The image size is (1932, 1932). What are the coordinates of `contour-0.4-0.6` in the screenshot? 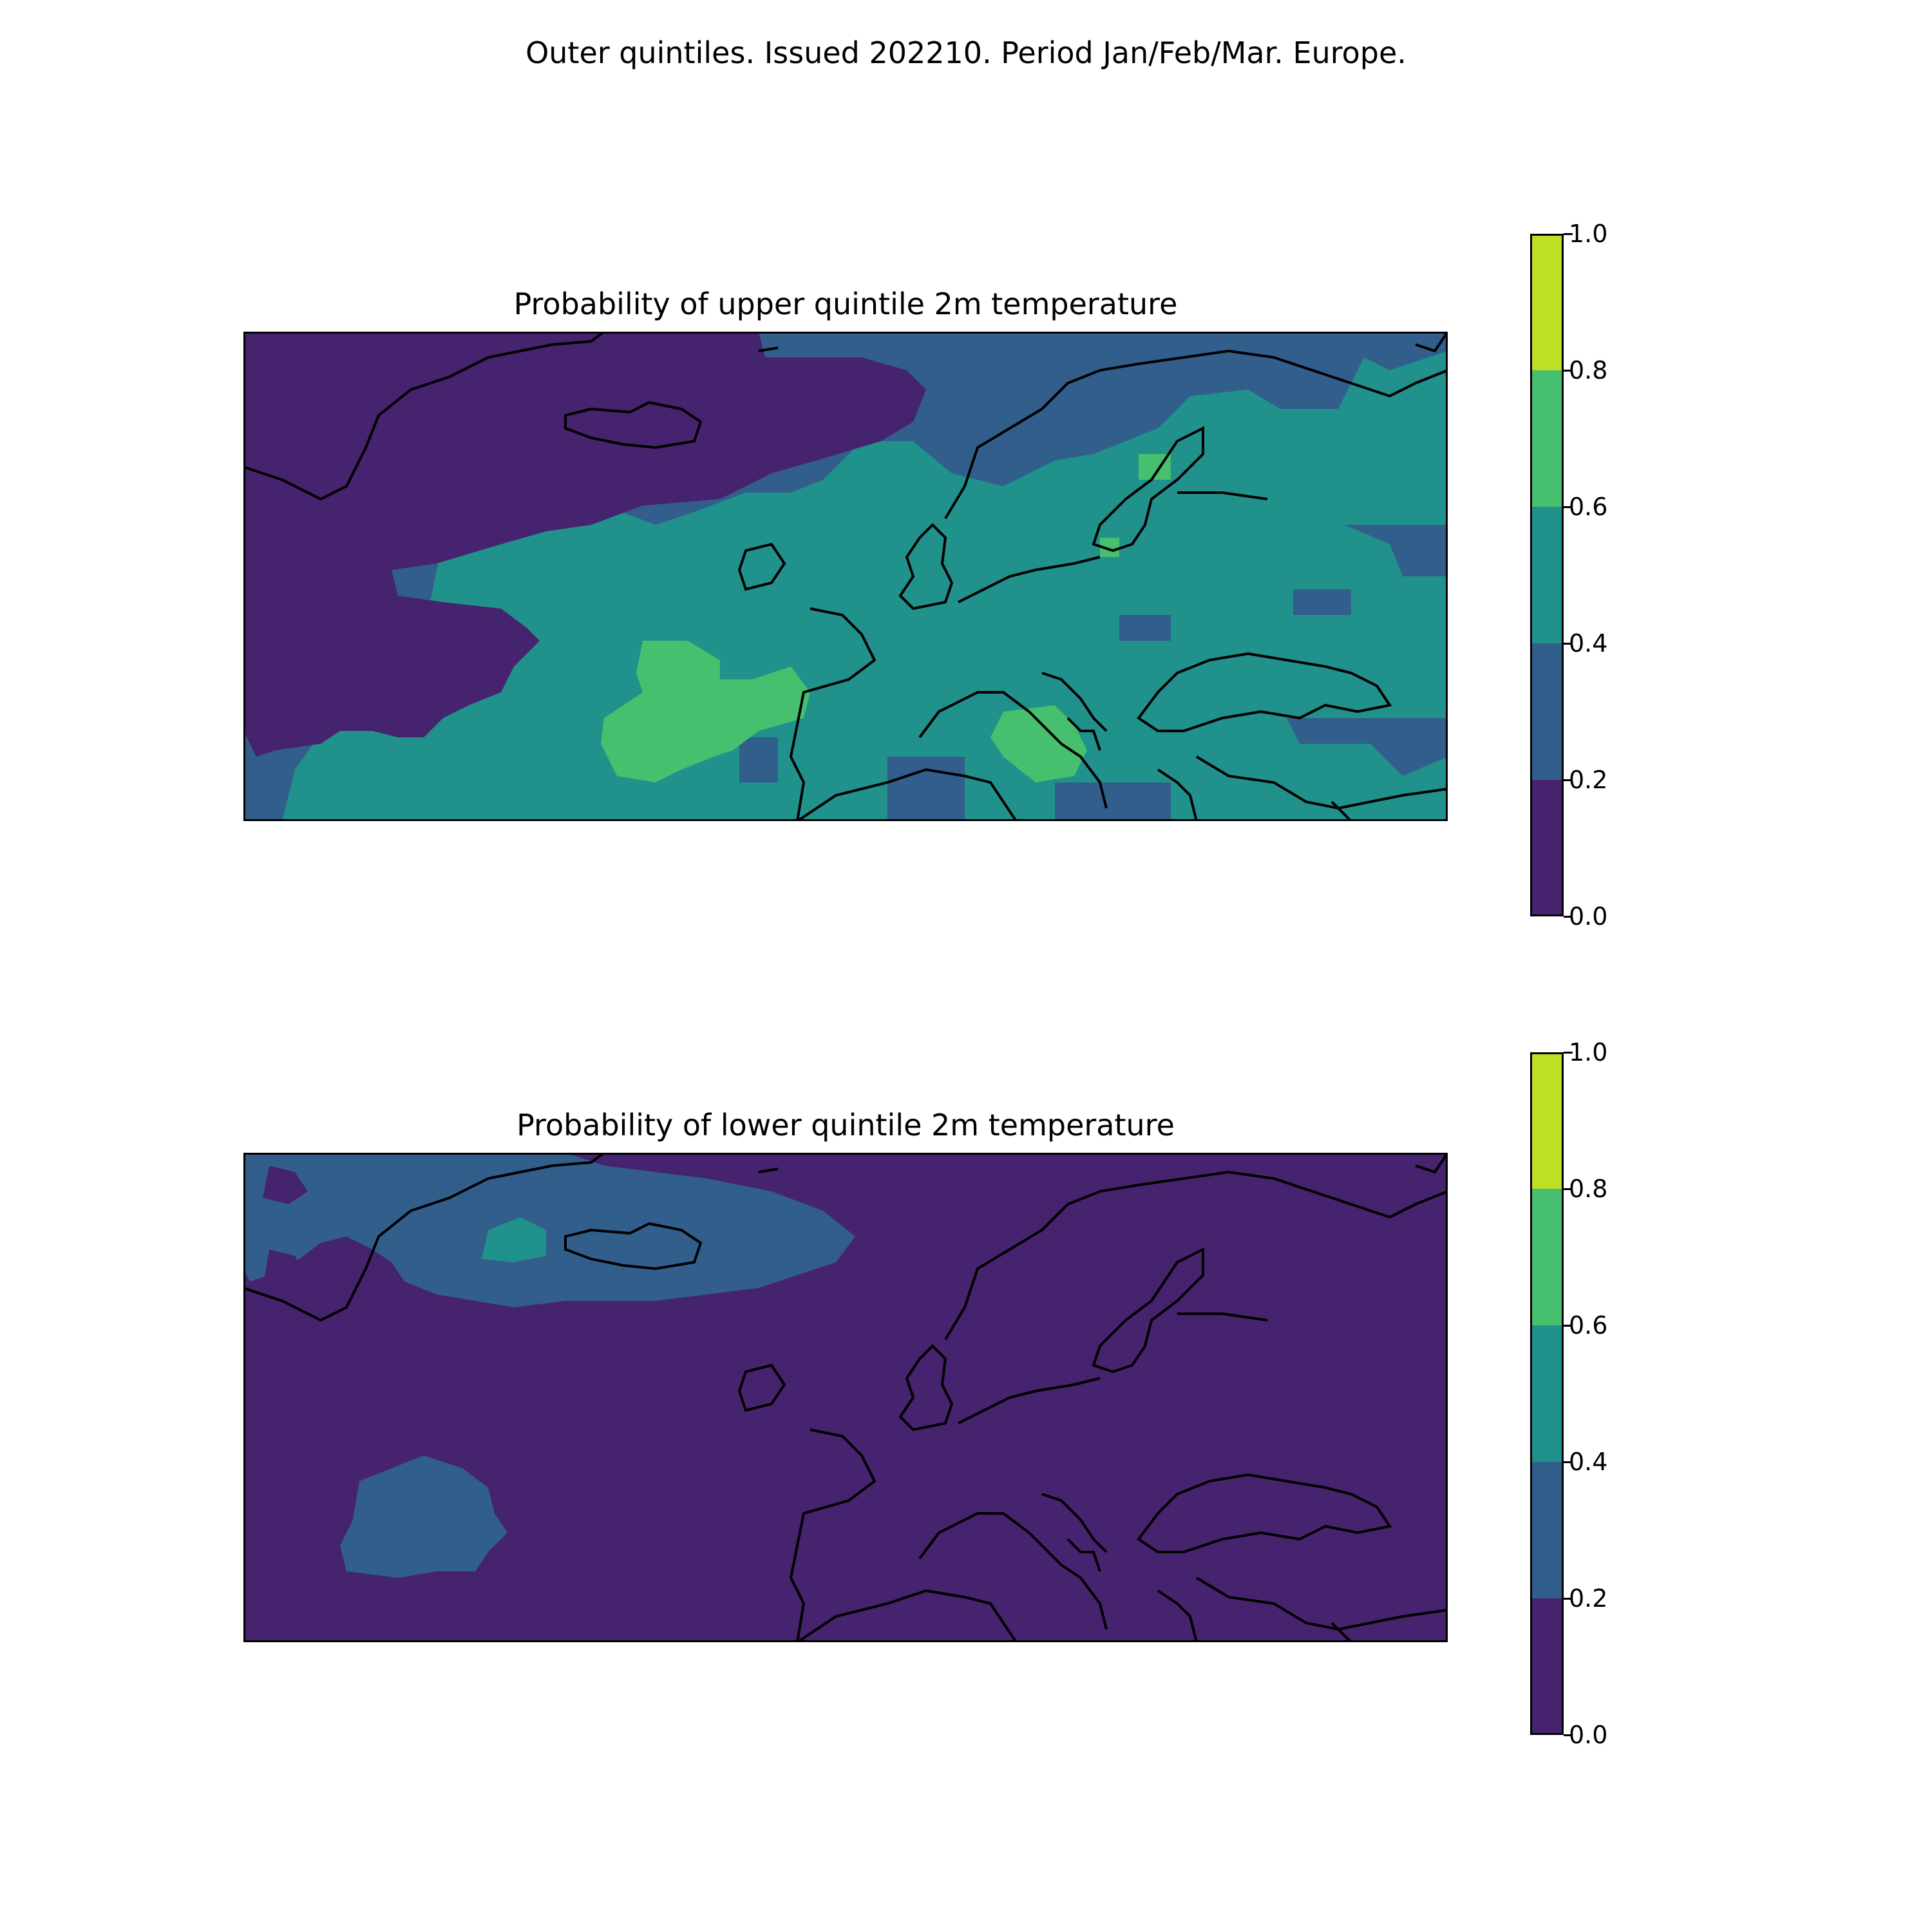 It's located at (514, 1239).